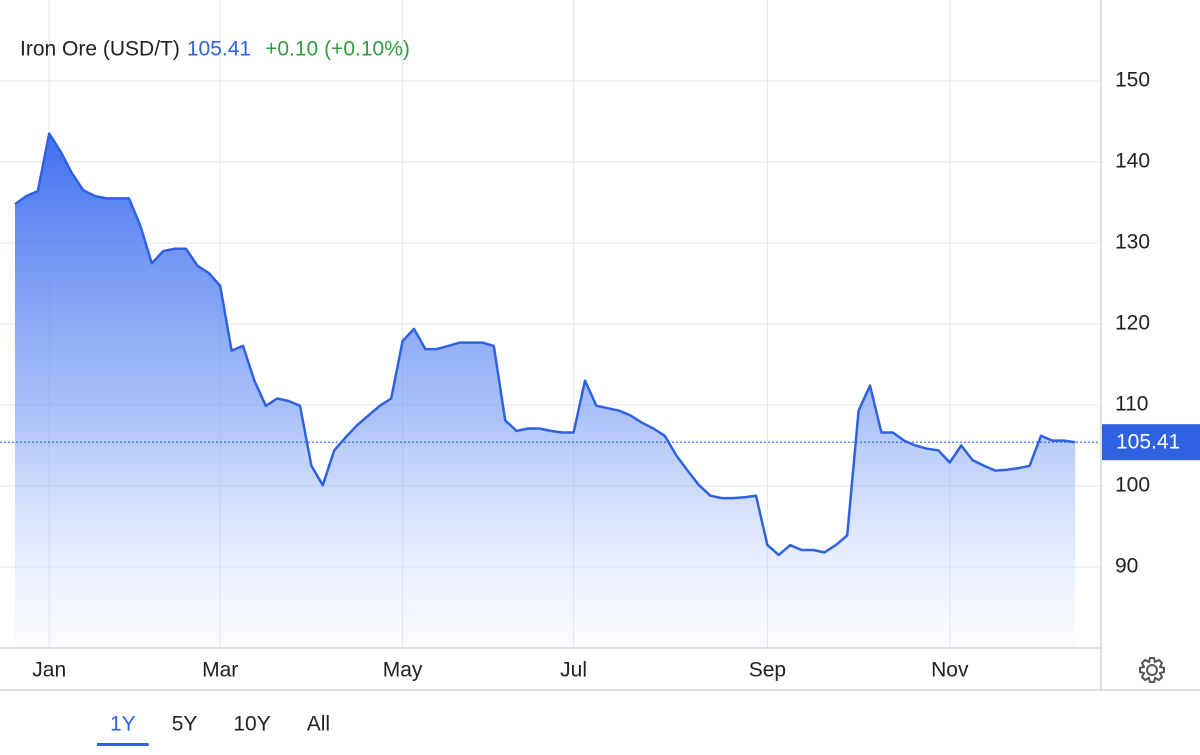 This screenshot has width=1200, height=755. Describe the element at coordinates (213, 729) in the screenshot. I see `range-tabs: 1Y 5Y 10Y All` at that location.